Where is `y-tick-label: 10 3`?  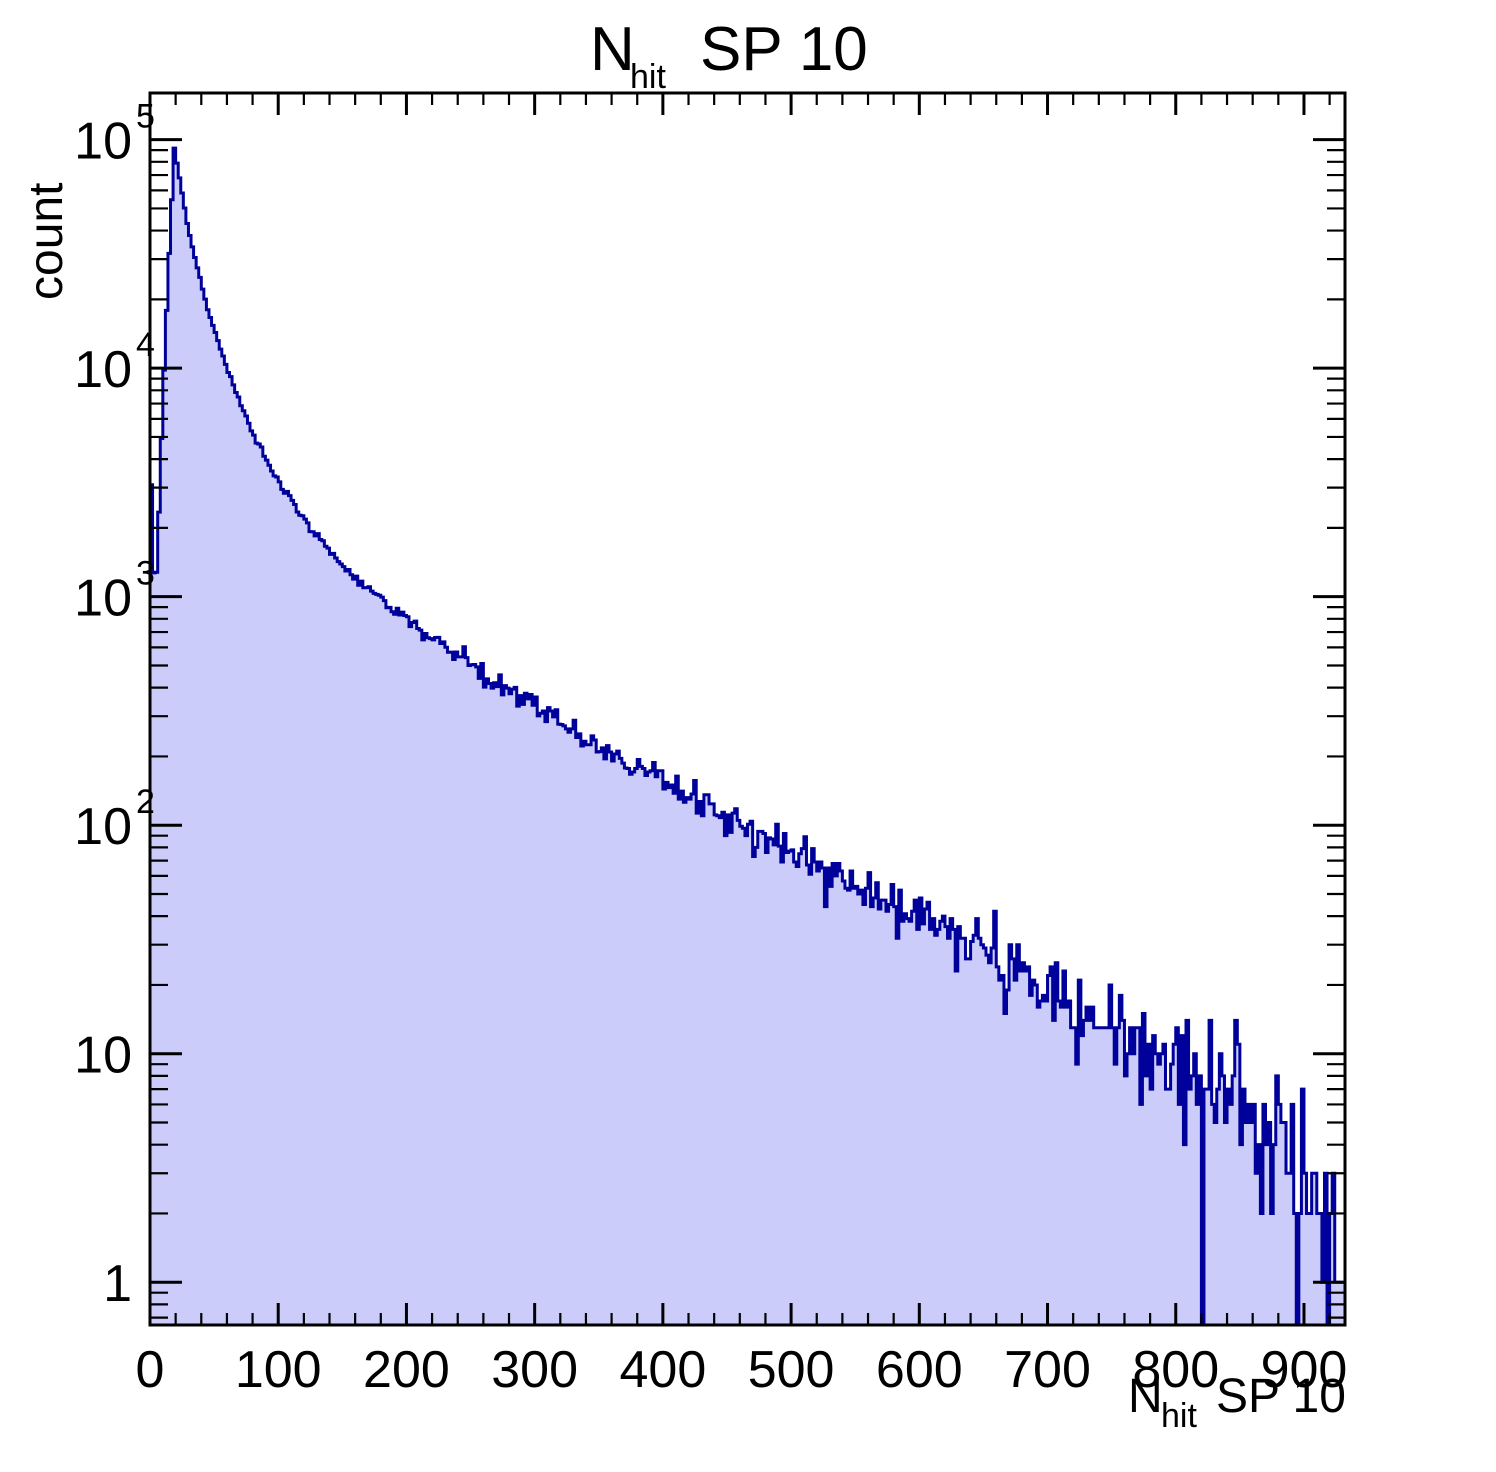 y-tick-label: 10 3 is located at coordinates (114, 591).